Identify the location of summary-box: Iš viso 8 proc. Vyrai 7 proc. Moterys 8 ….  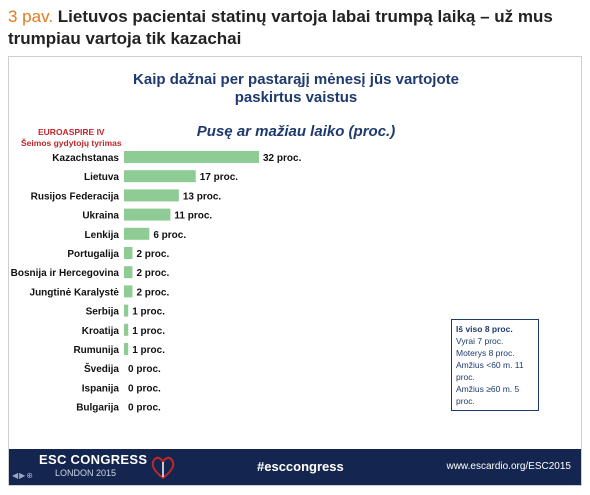
(495, 365).